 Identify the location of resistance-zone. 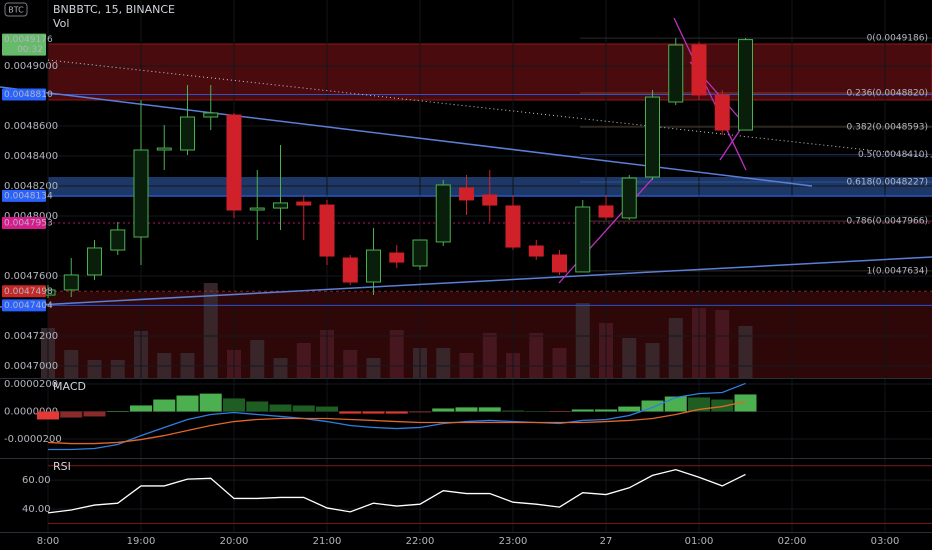
(489, 72).